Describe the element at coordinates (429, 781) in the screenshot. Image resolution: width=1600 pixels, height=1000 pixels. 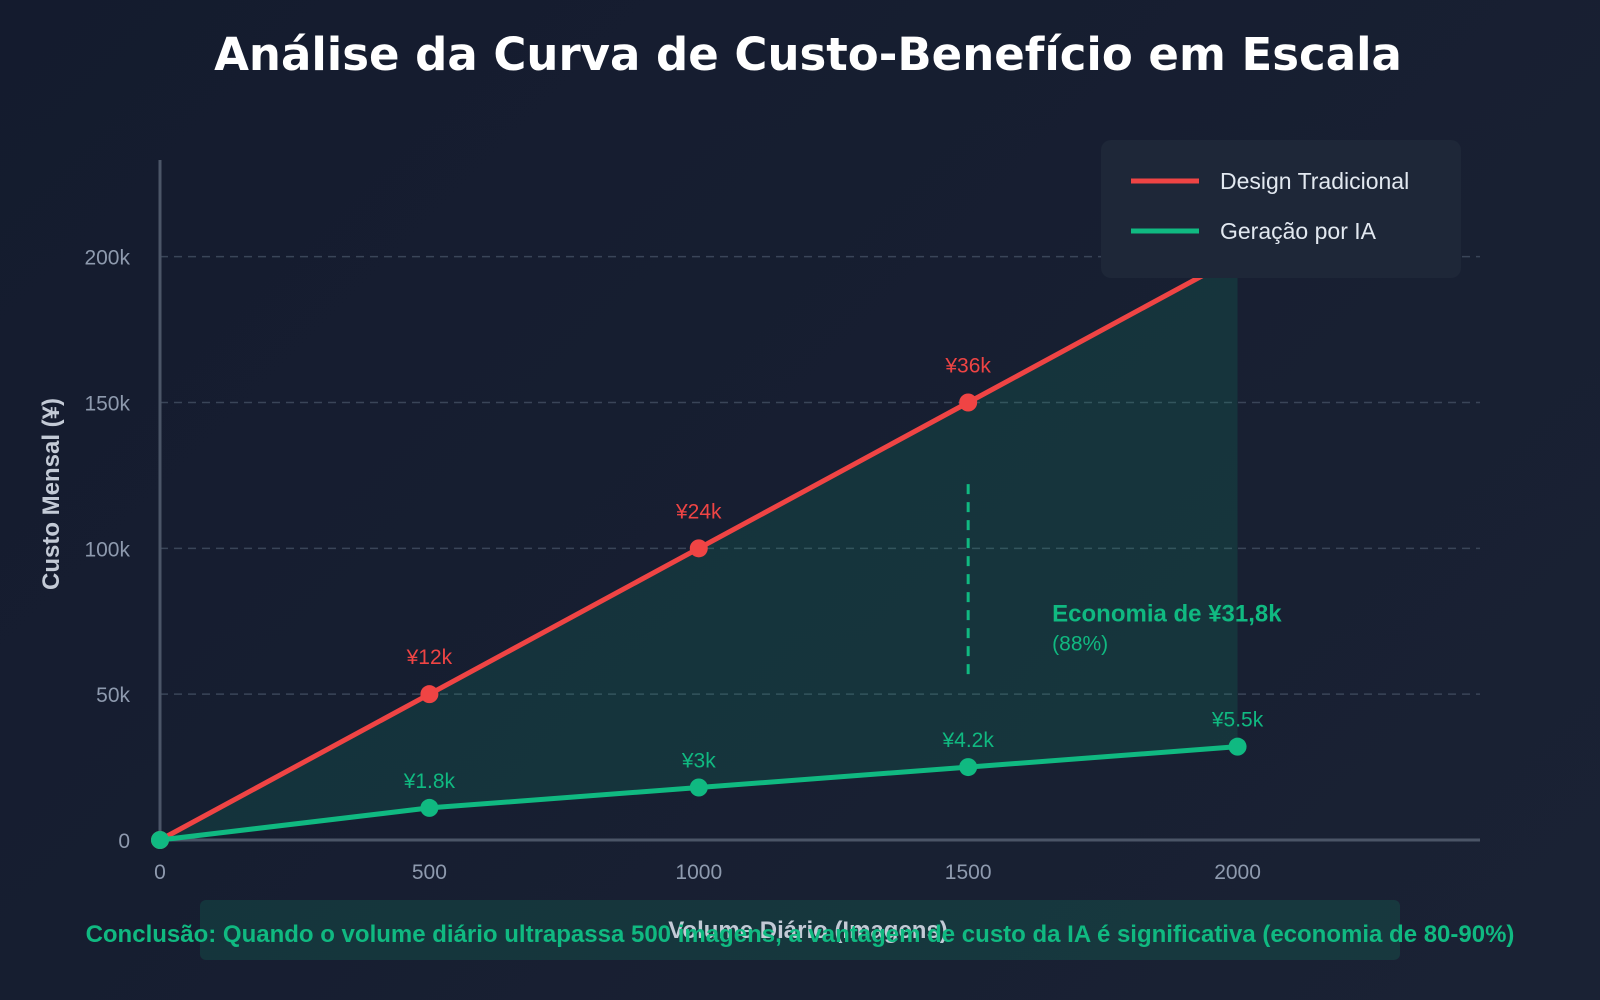
I see `data-label: ¥1.8k` at that location.